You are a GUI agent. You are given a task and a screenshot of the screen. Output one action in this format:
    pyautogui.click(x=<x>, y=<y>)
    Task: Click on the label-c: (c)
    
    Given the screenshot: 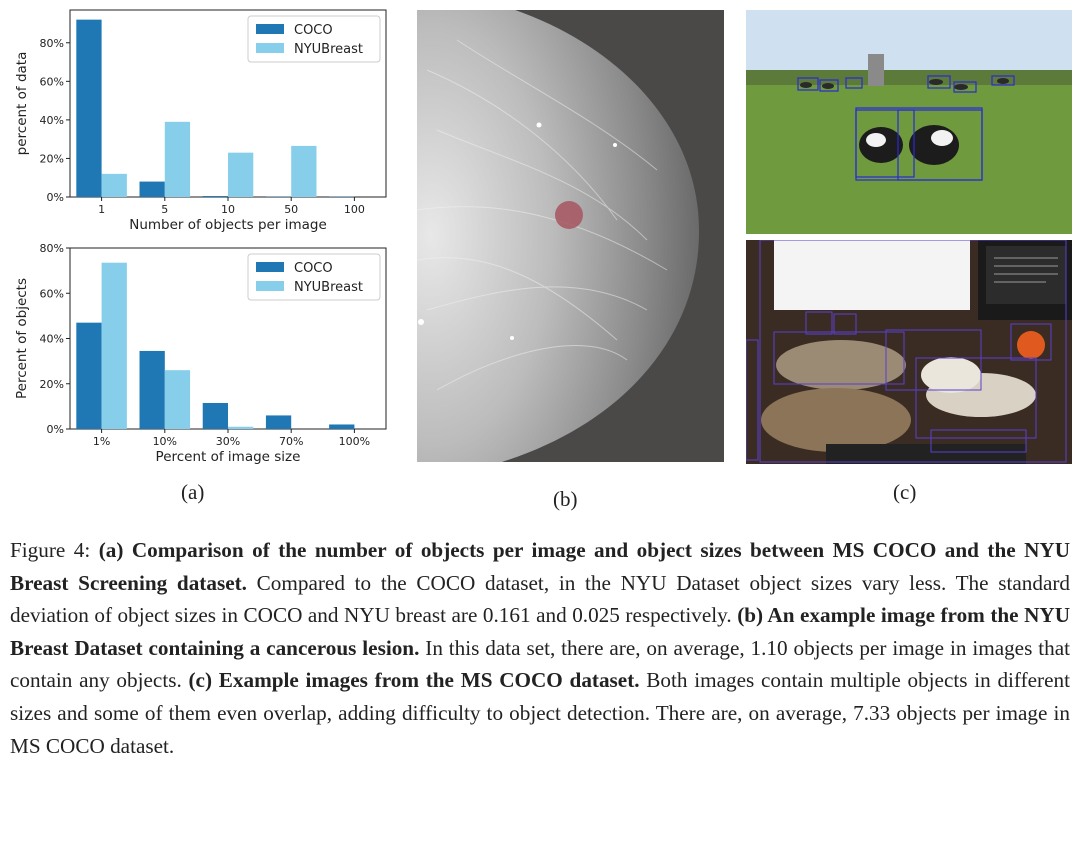 What is the action you would take?
    pyautogui.click(x=905, y=492)
    